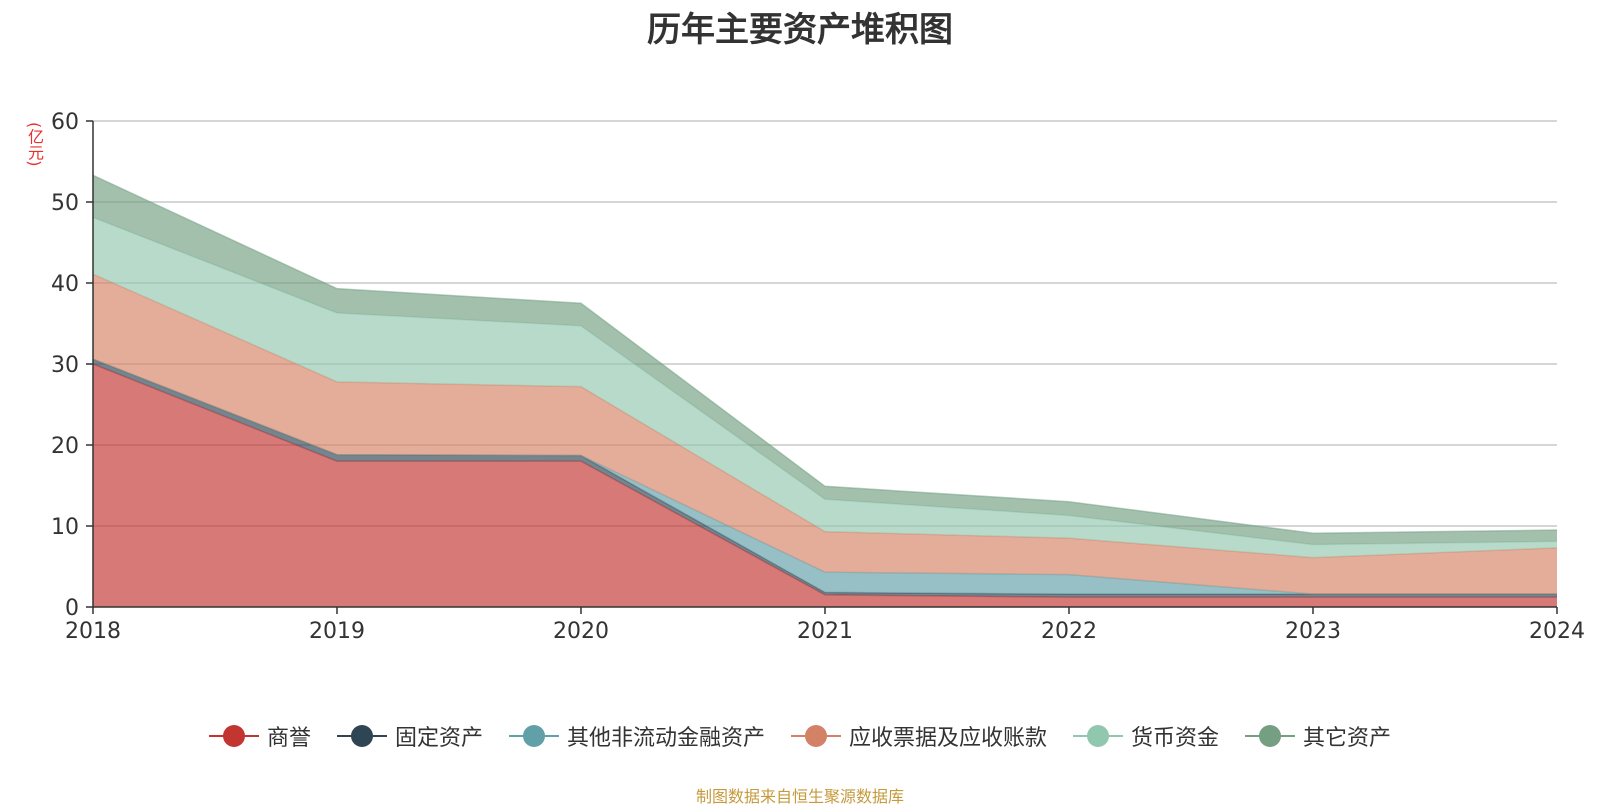 Image resolution: width=1600 pixels, height=807 pixels. I want to click on legend-item-3: 应收票据及应收账款, so click(919, 736).